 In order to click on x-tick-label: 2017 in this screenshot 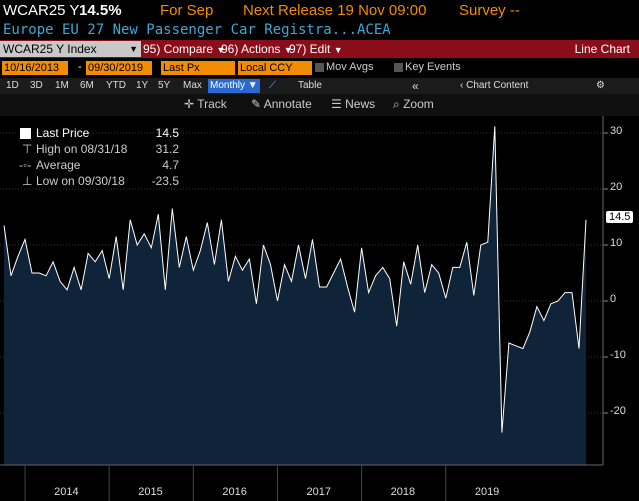, I will do `click(319, 492)`.